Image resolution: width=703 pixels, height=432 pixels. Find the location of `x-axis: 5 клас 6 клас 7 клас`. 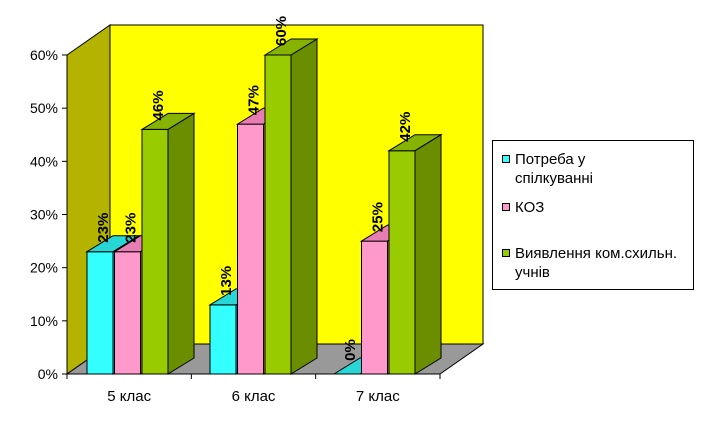

x-axis: 5 клас 6 клас 7 клас is located at coordinates (253, 389).